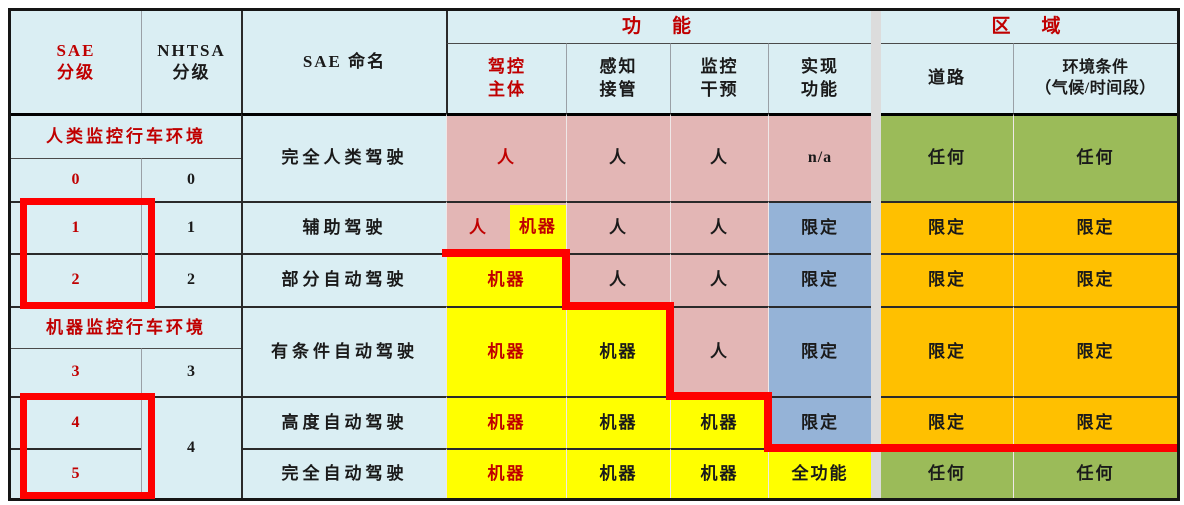  I want to click on perceive-row-4: 机器, so click(618, 422).